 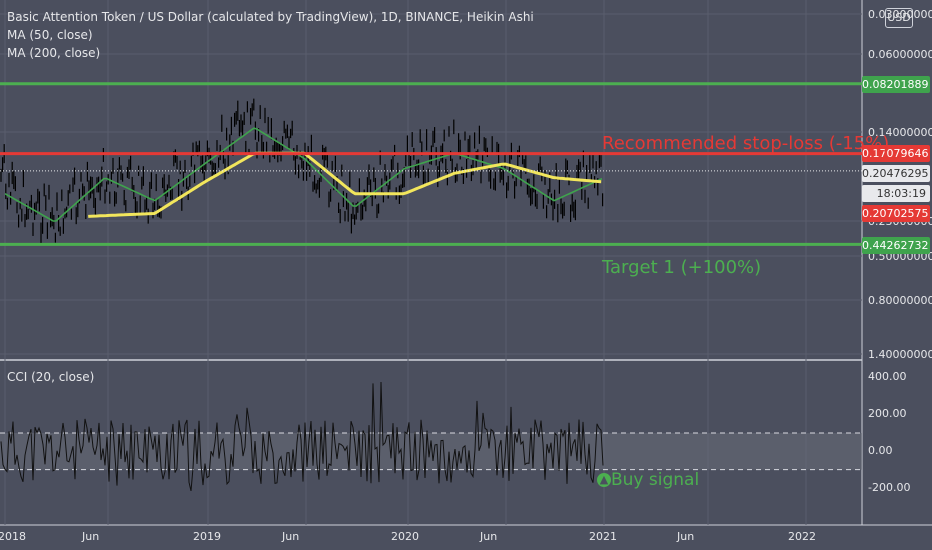 What do you see at coordinates (207, 536) in the screenshot?
I see `time-tick: 2019` at bounding box center [207, 536].